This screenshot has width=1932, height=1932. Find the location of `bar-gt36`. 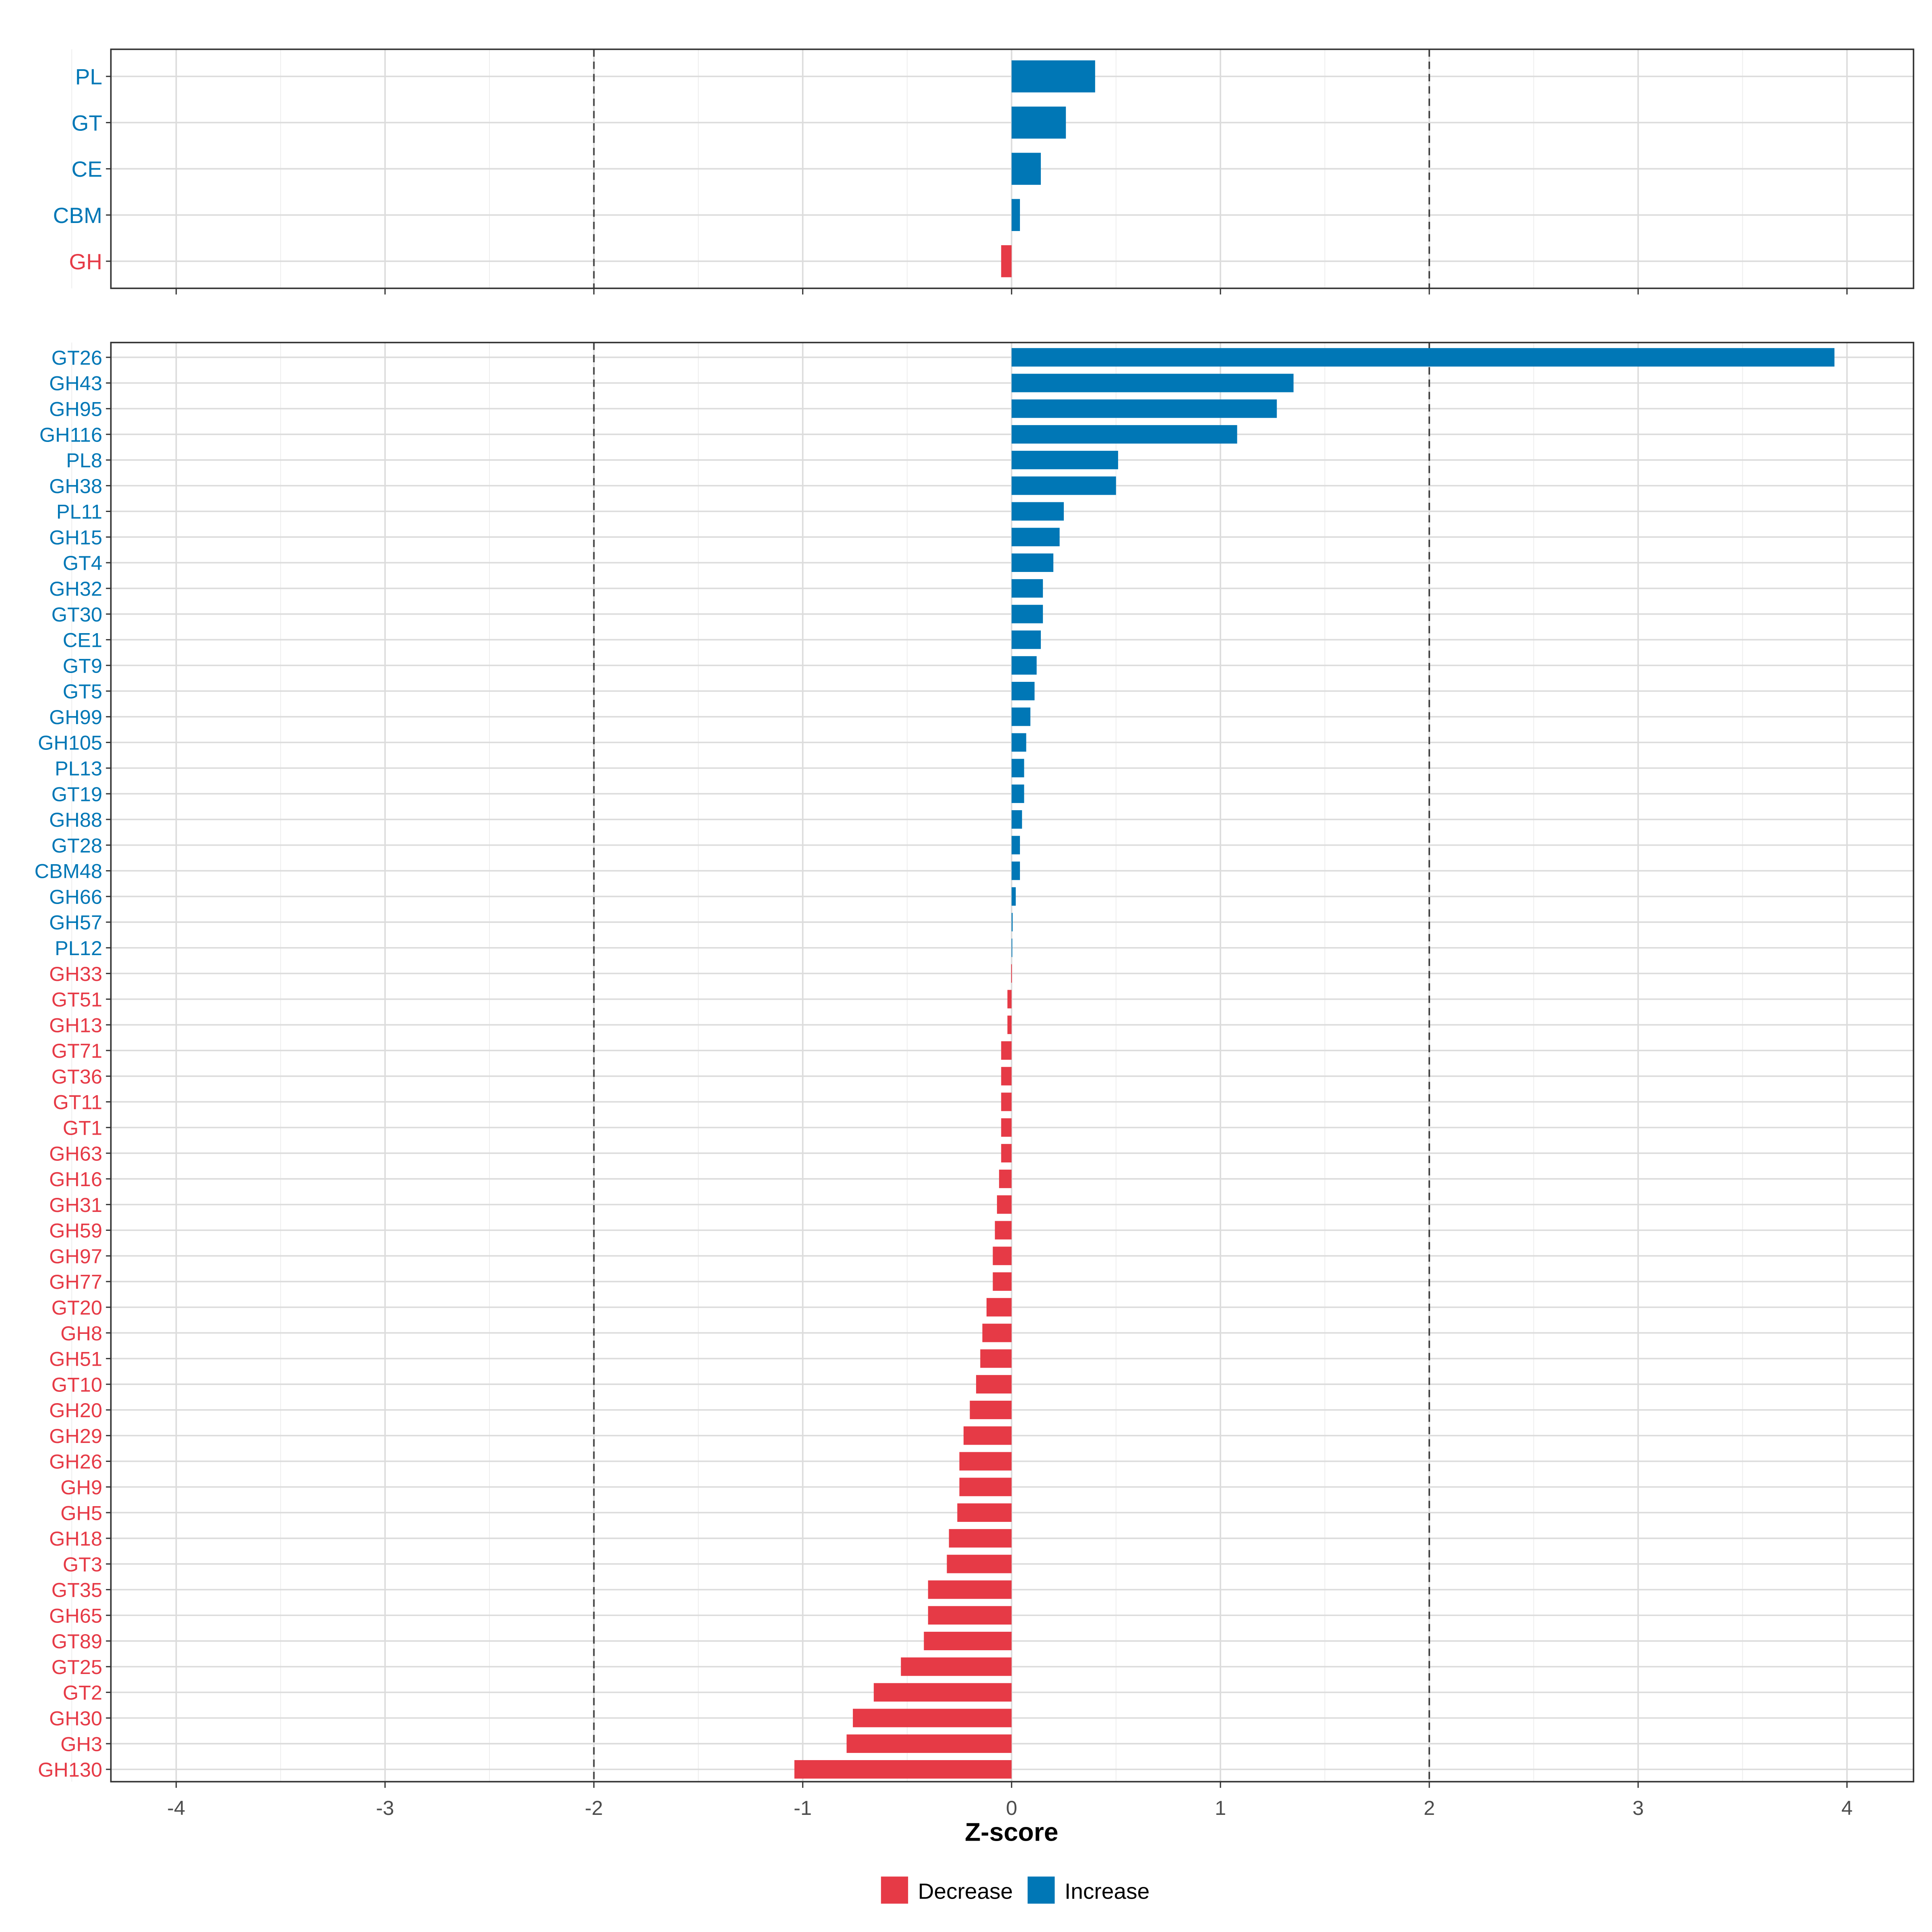

bar-gt36 is located at coordinates (1007, 1076).